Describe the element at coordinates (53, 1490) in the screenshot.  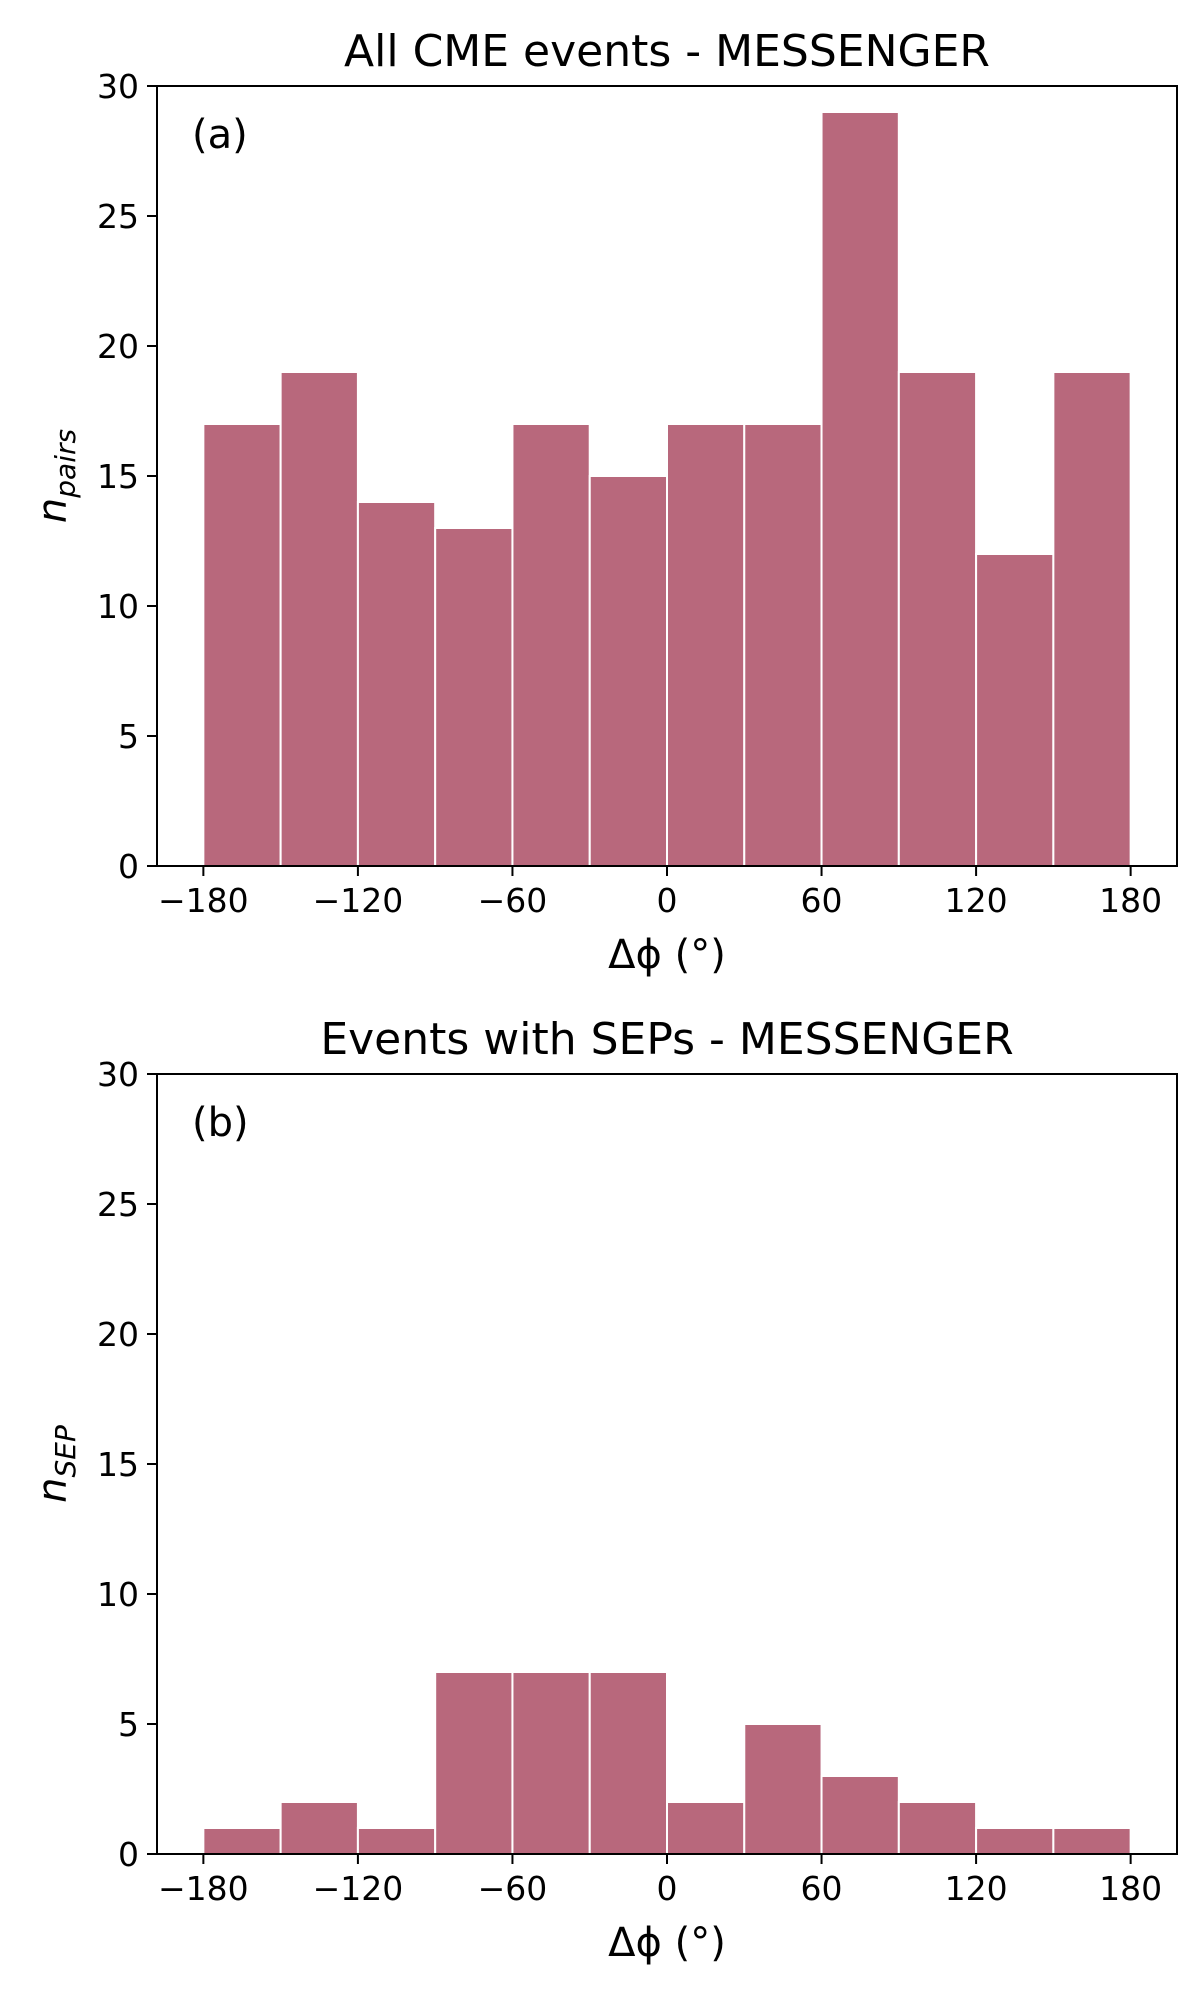
I see `panel-b-y-axis-label-base: n` at that location.